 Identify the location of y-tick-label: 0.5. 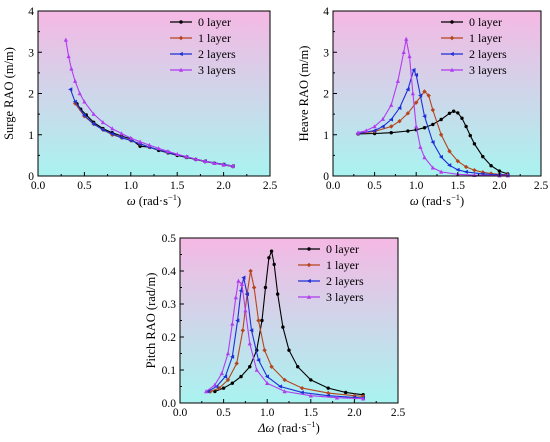
(169, 239).